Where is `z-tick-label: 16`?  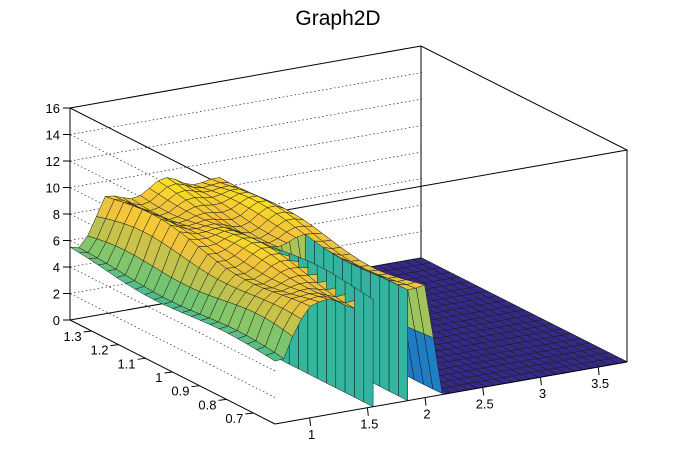 z-tick-label: 16 is located at coordinates (53, 108).